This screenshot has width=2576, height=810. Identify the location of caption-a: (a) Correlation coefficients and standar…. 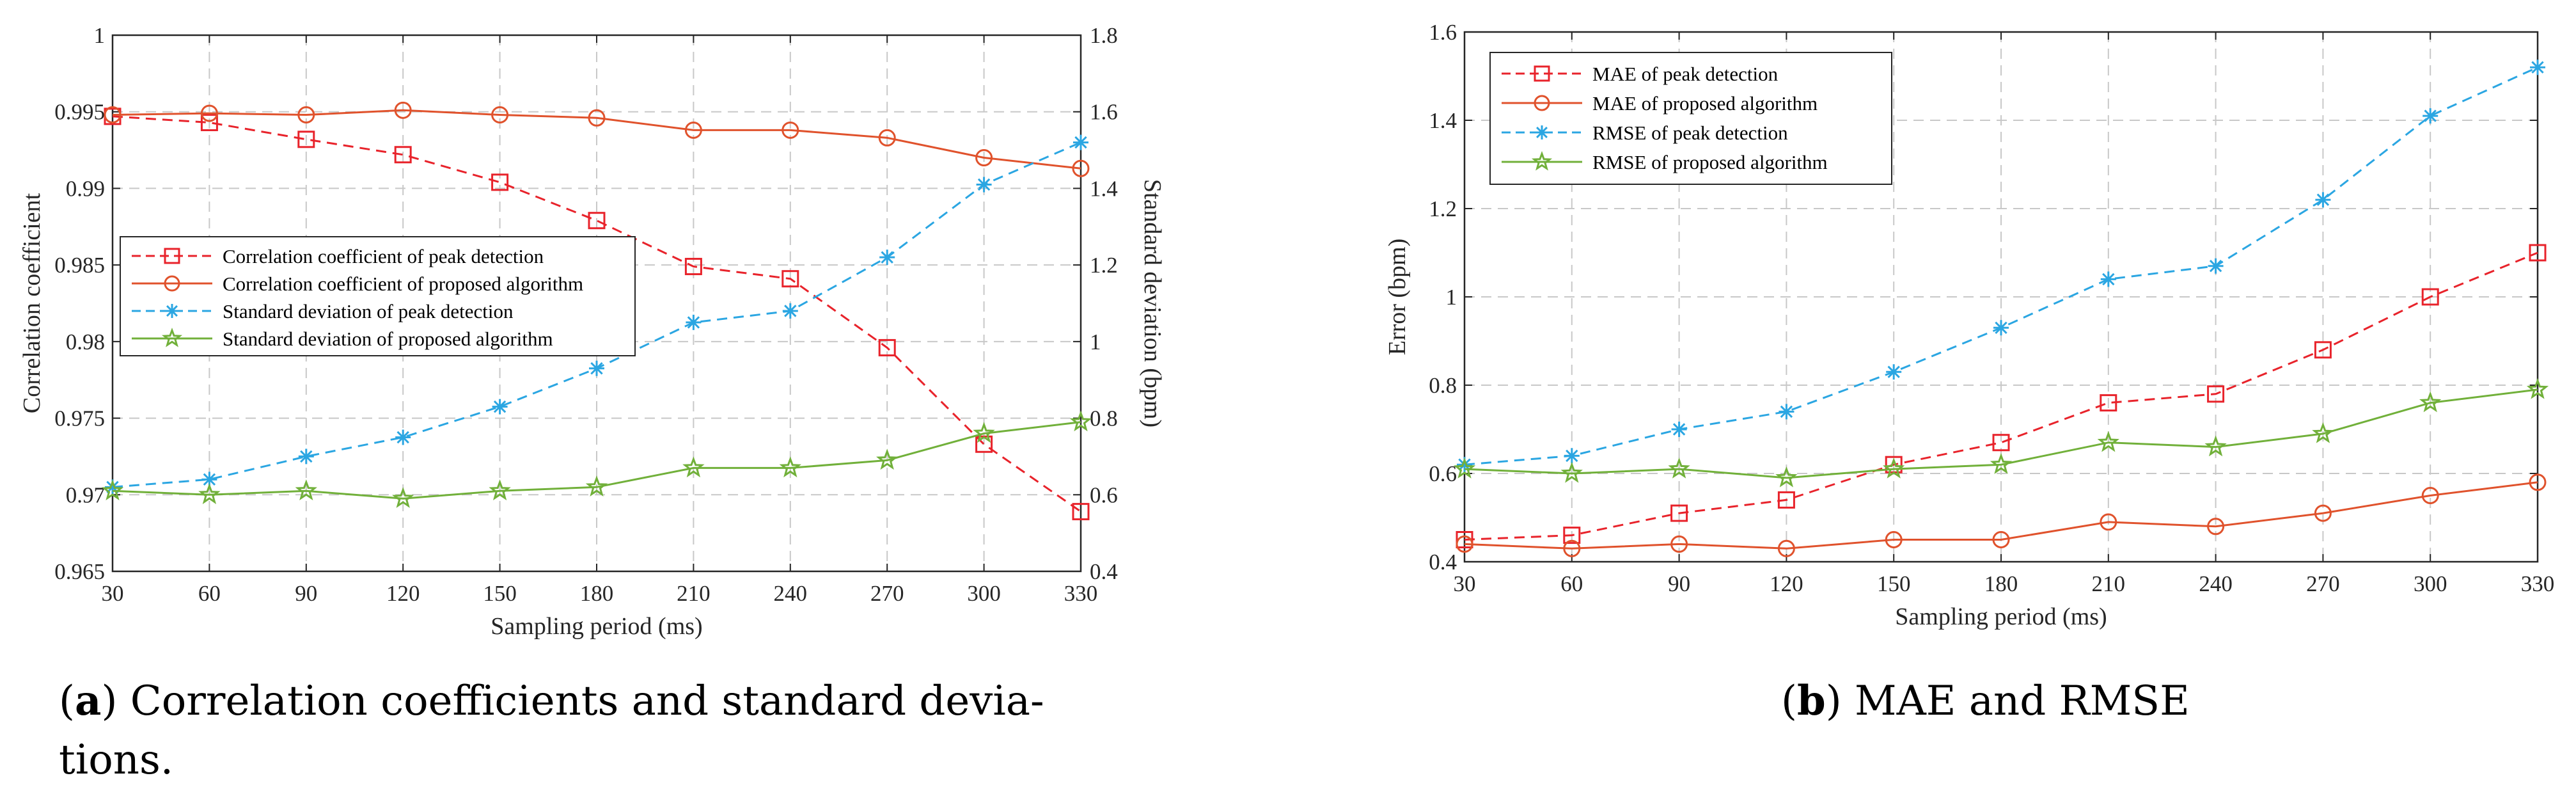
(551, 730).